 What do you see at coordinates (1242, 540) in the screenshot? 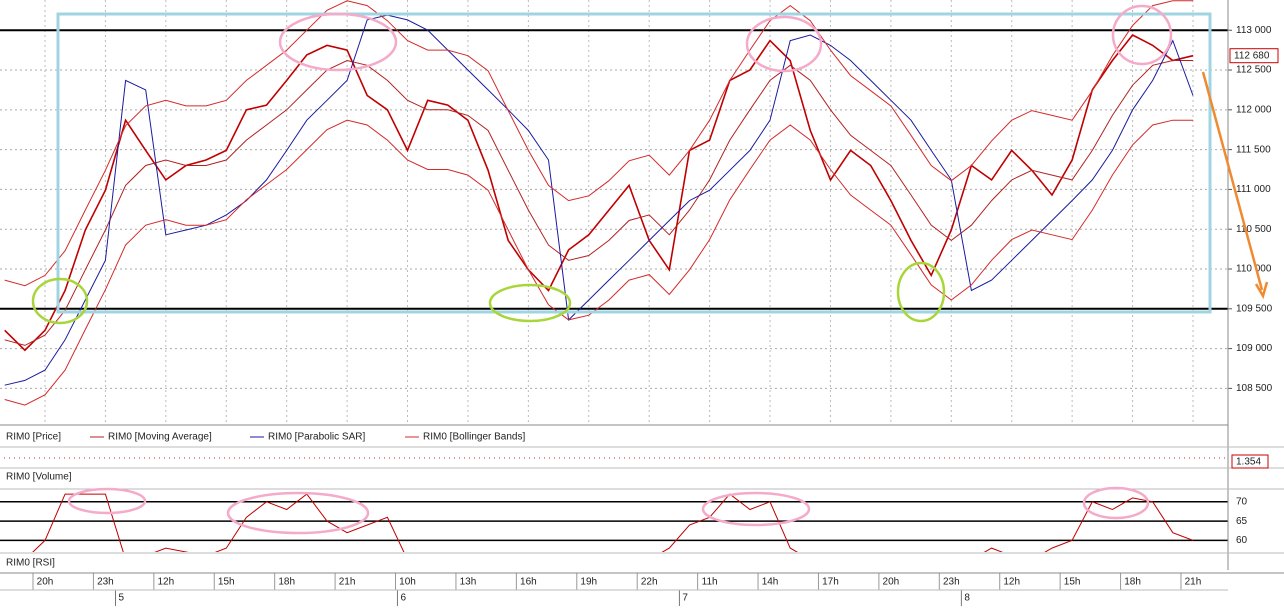
I see `y-tick-label: 60` at bounding box center [1242, 540].